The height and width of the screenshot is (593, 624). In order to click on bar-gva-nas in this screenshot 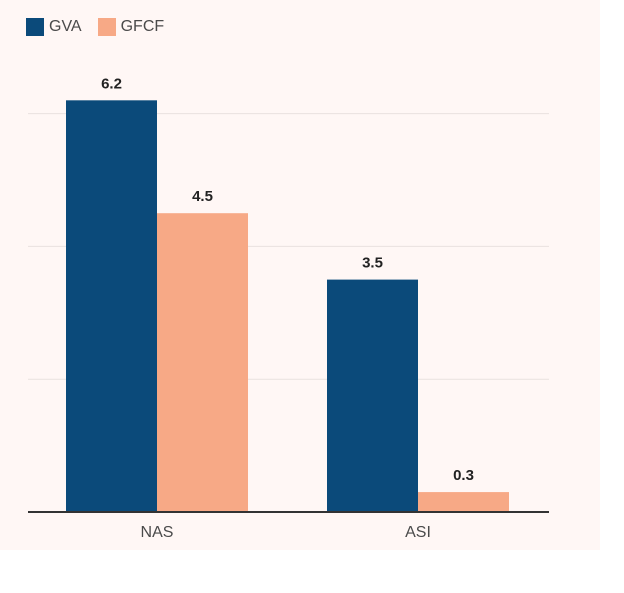, I will do `click(111, 306)`.